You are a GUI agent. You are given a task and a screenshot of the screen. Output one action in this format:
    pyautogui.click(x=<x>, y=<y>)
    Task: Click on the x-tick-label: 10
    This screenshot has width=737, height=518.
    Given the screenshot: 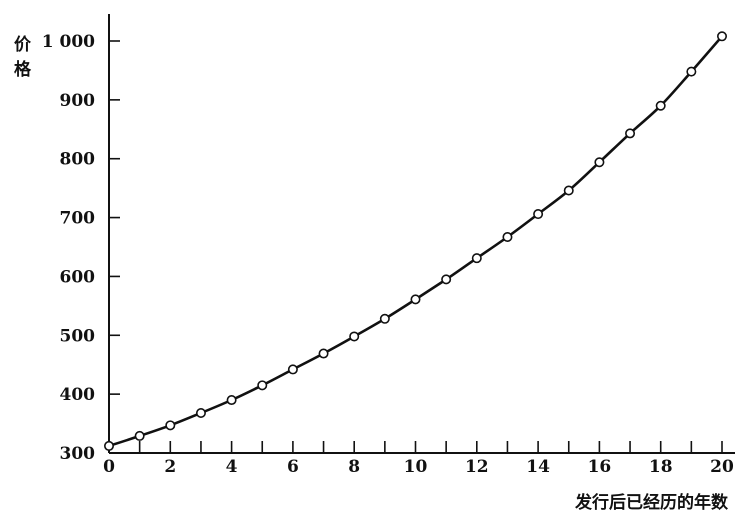 What is the action you would take?
    pyautogui.click(x=416, y=467)
    